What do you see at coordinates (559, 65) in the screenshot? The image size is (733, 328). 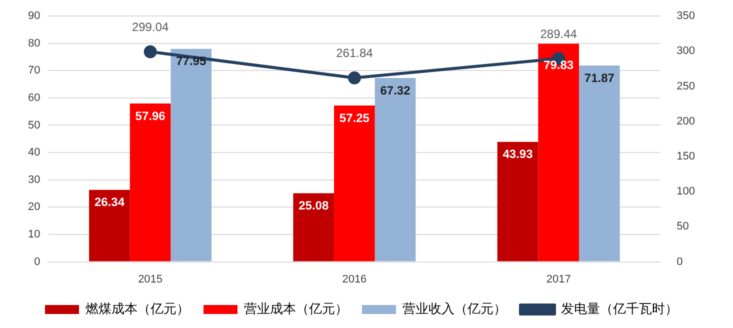 I see `data-label: 79.83` at bounding box center [559, 65].